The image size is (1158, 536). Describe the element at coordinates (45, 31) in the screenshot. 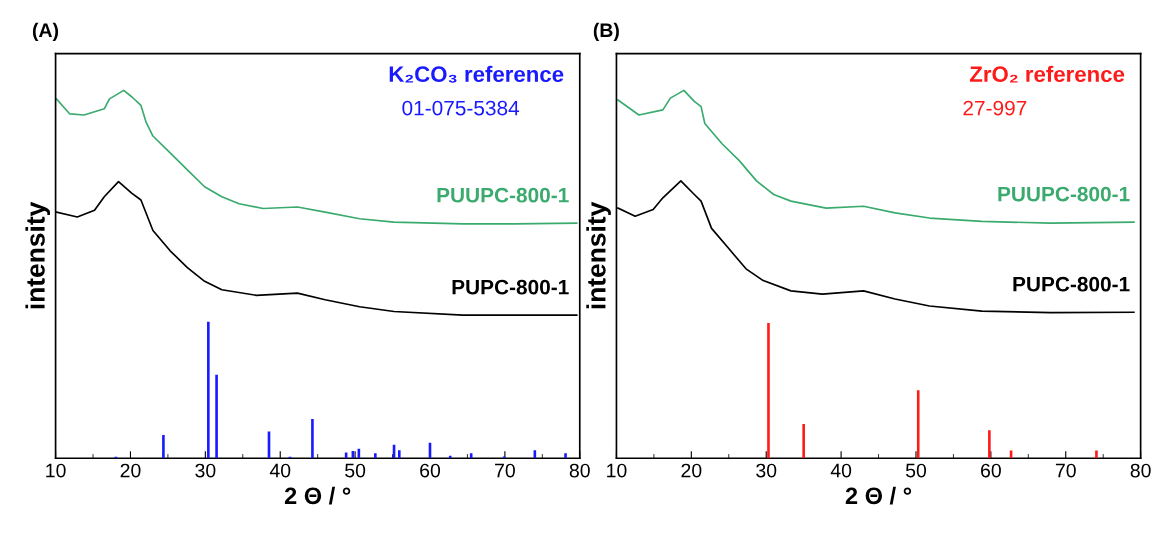

I see `chart-title: (A)` at that location.